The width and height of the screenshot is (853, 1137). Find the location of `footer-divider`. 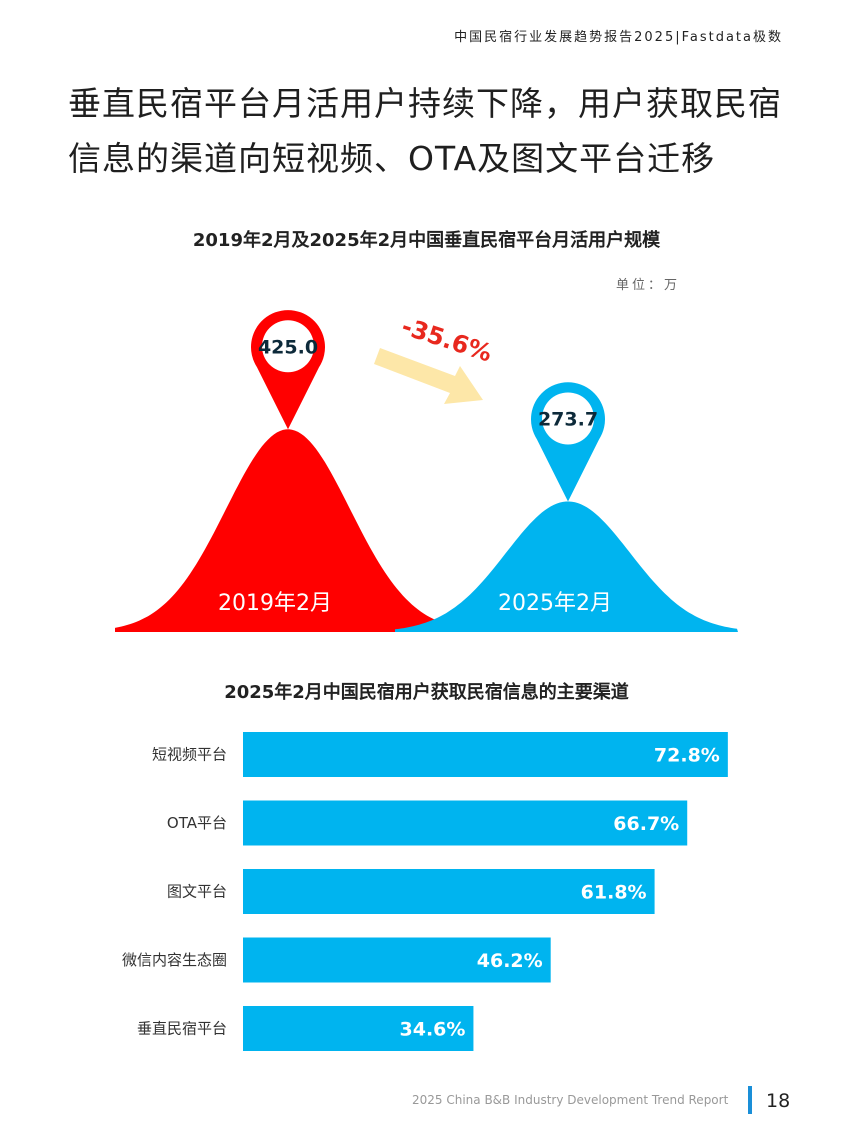

footer-divider is located at coordinates (750, 1100).